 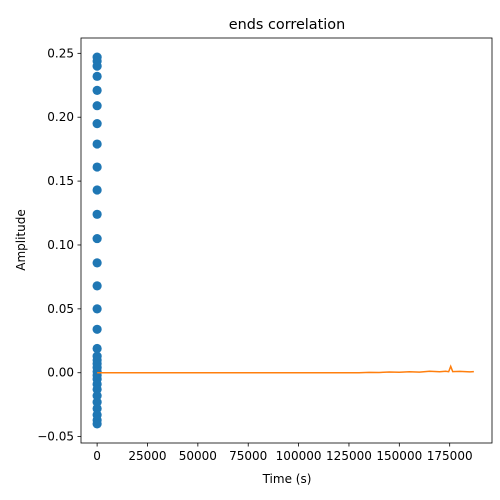 I want to click on x-tick-label-6: 150000, so click(x=399, y=456).